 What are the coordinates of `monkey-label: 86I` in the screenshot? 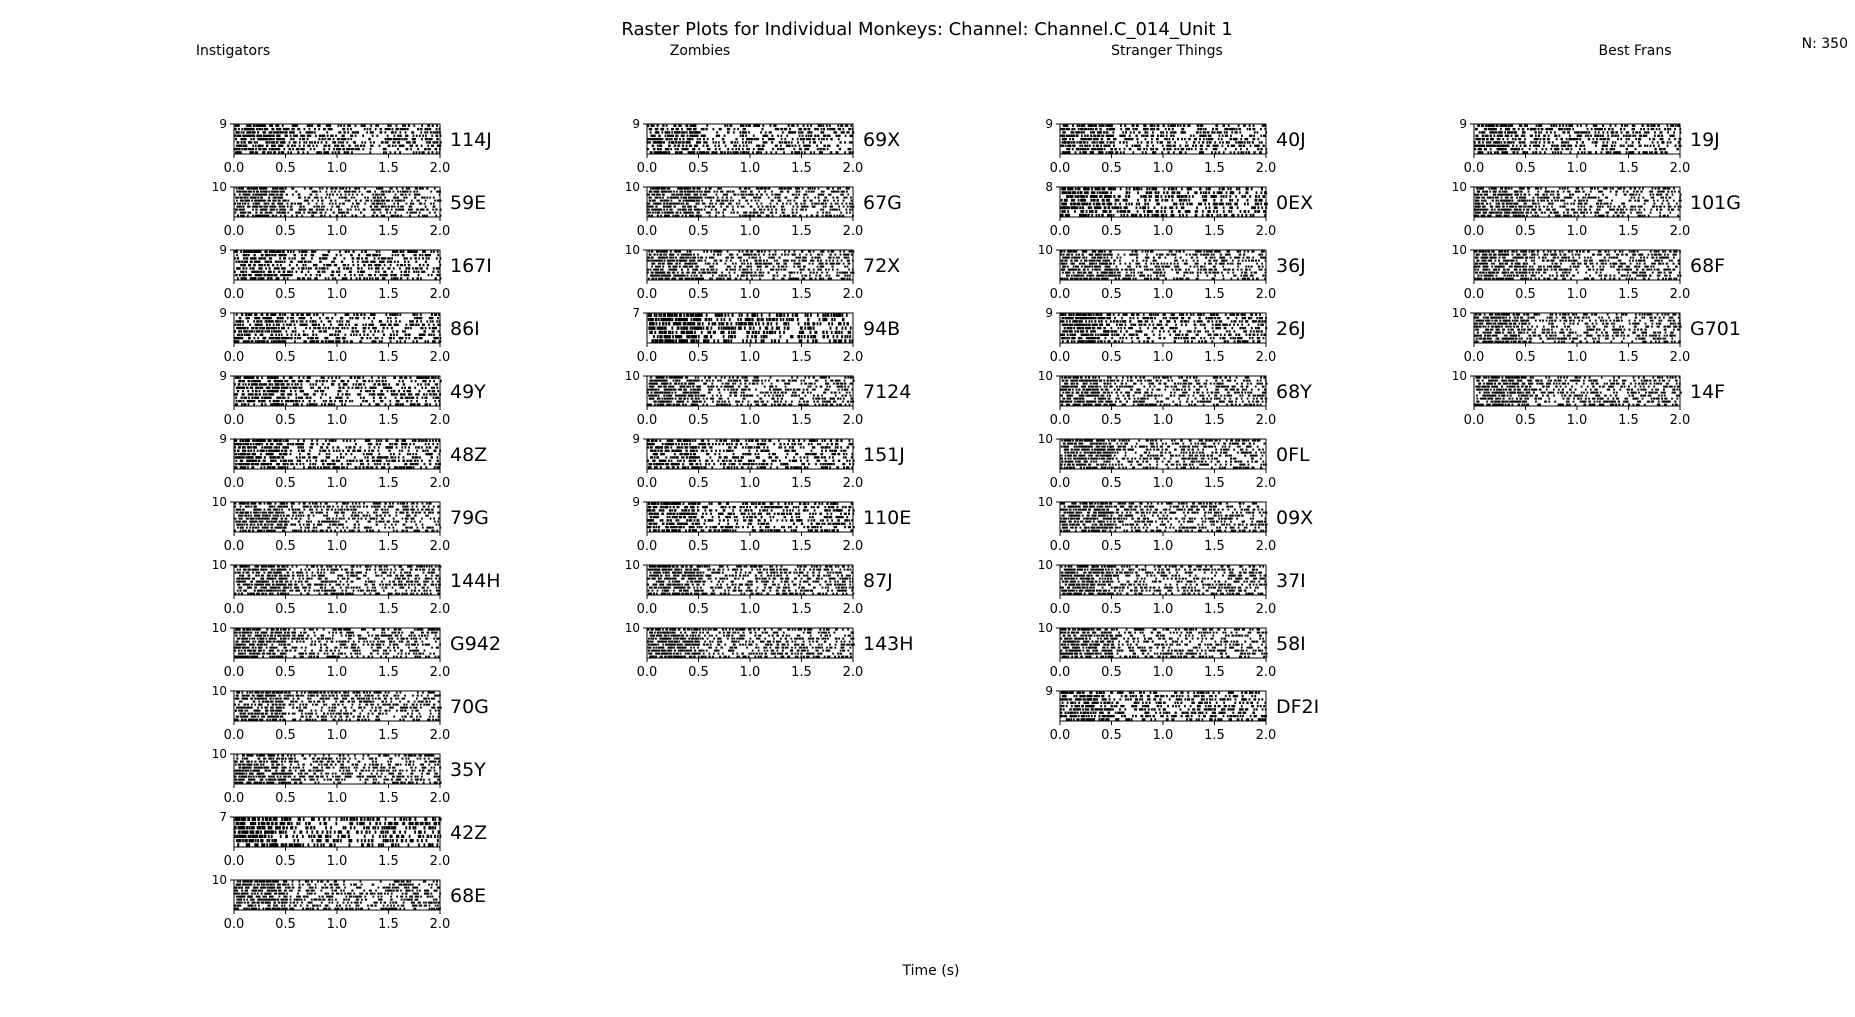 It's located at (465, 329).